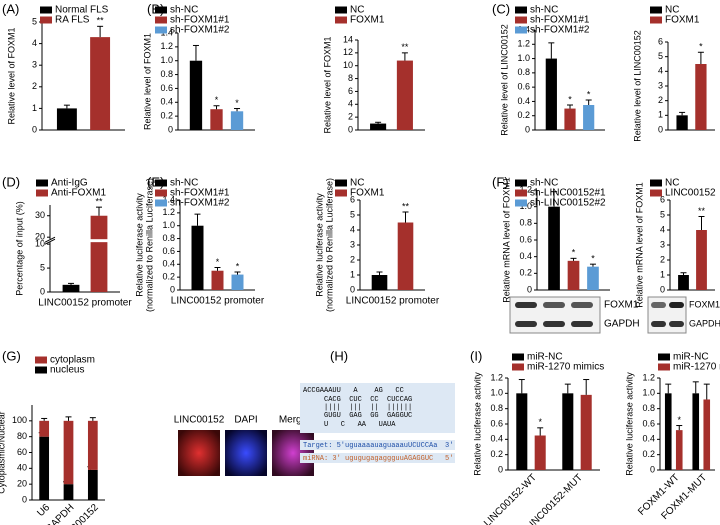 This screenshot has width=720, height=525. I want to click on y-tick-label: 5, so click(660, 56).